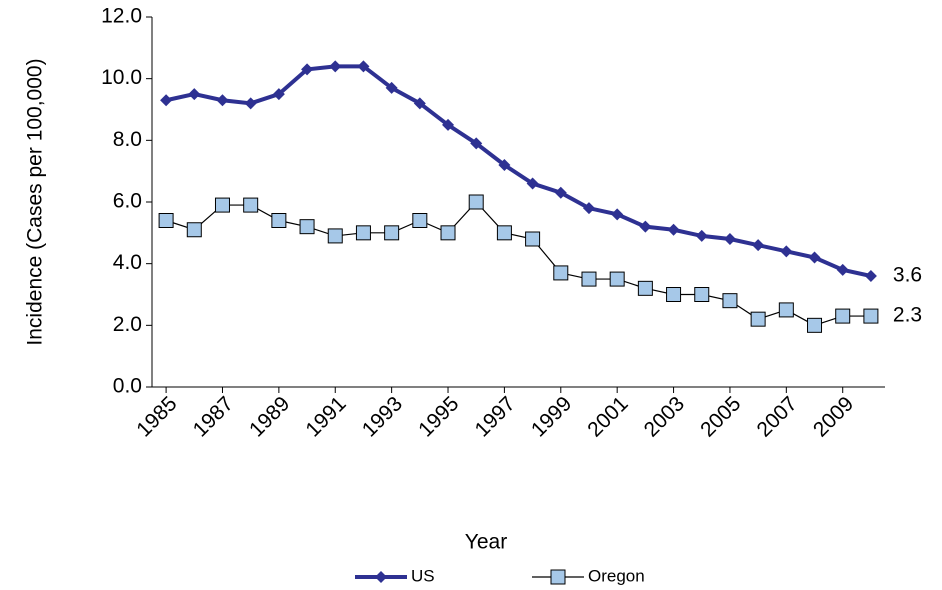 This screenshot has height=590, width=942. I want to click on y-tick-label: 6.0, so click(127, 201).